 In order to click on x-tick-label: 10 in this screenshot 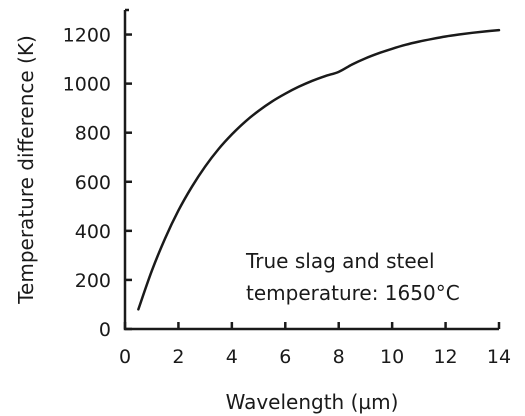, I will do `click(392, 357)`.